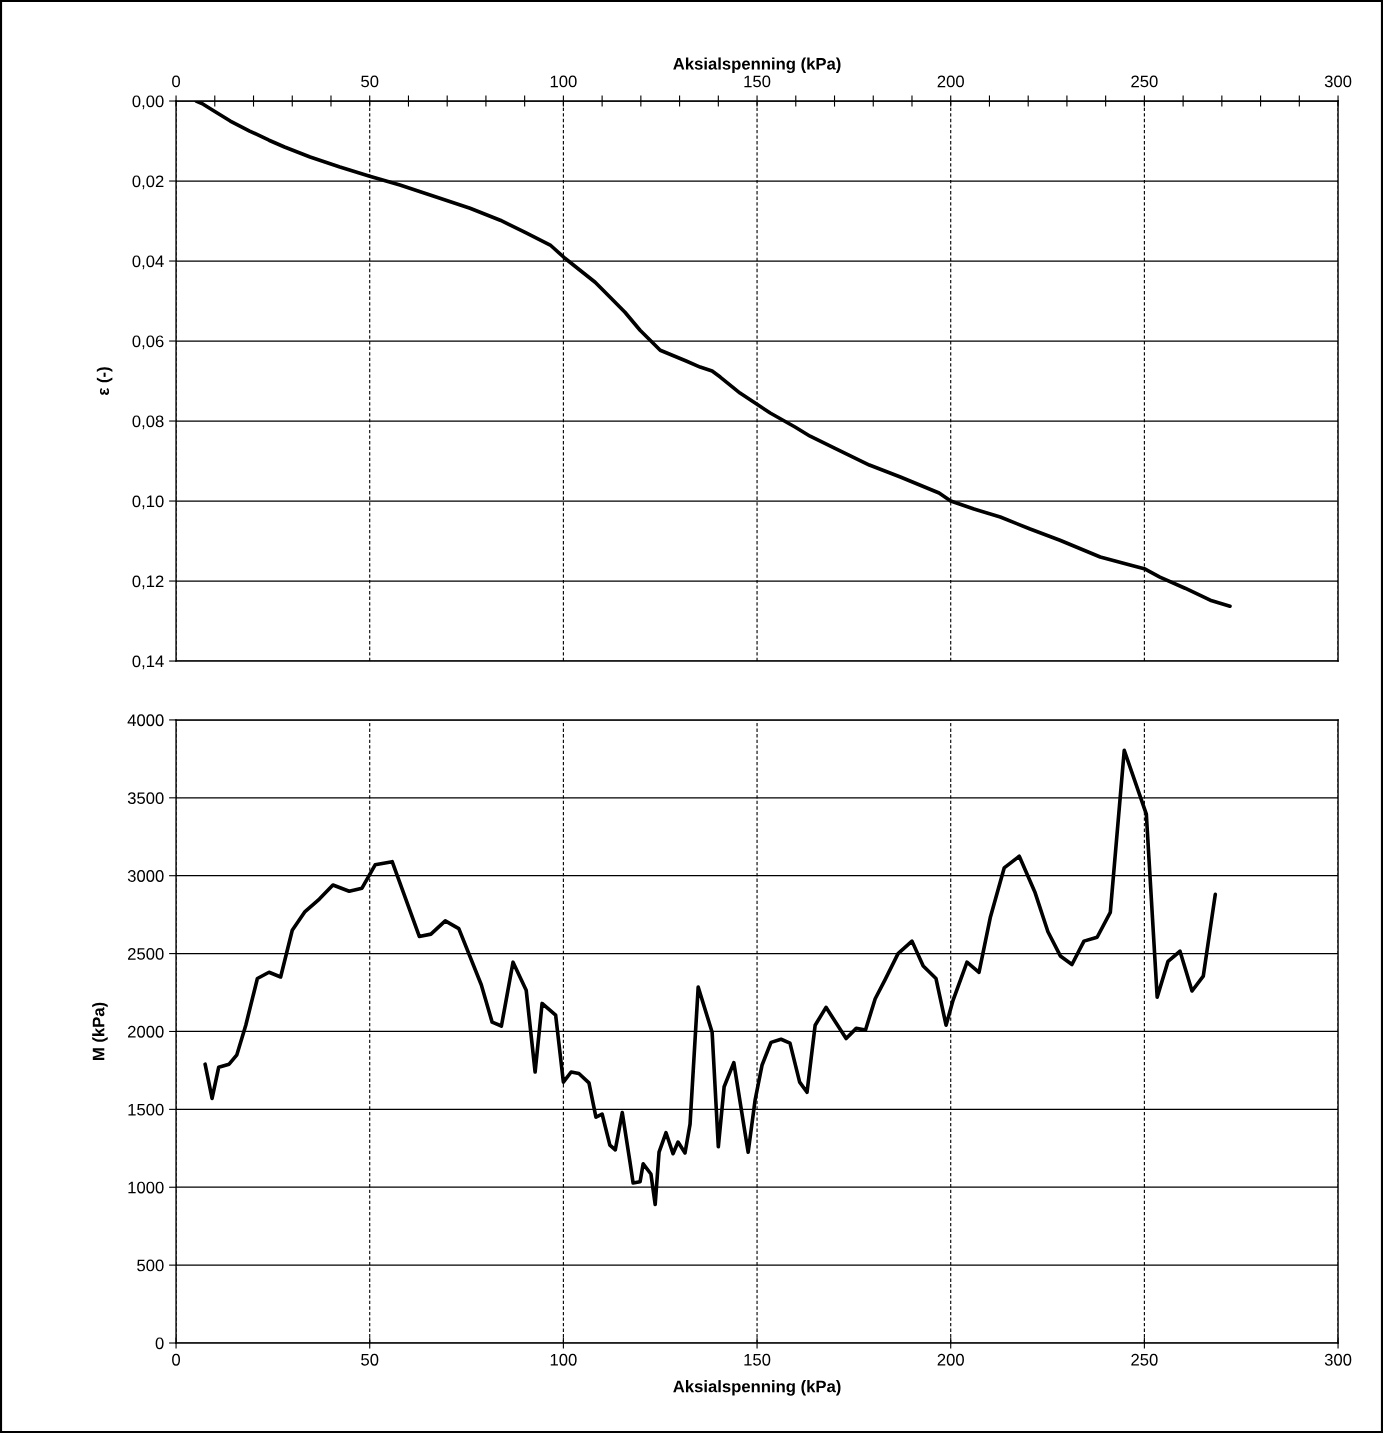 This screenshot has width=1383, height=1433. I want to click on y-tick-label: 0, so click(159, 1343).